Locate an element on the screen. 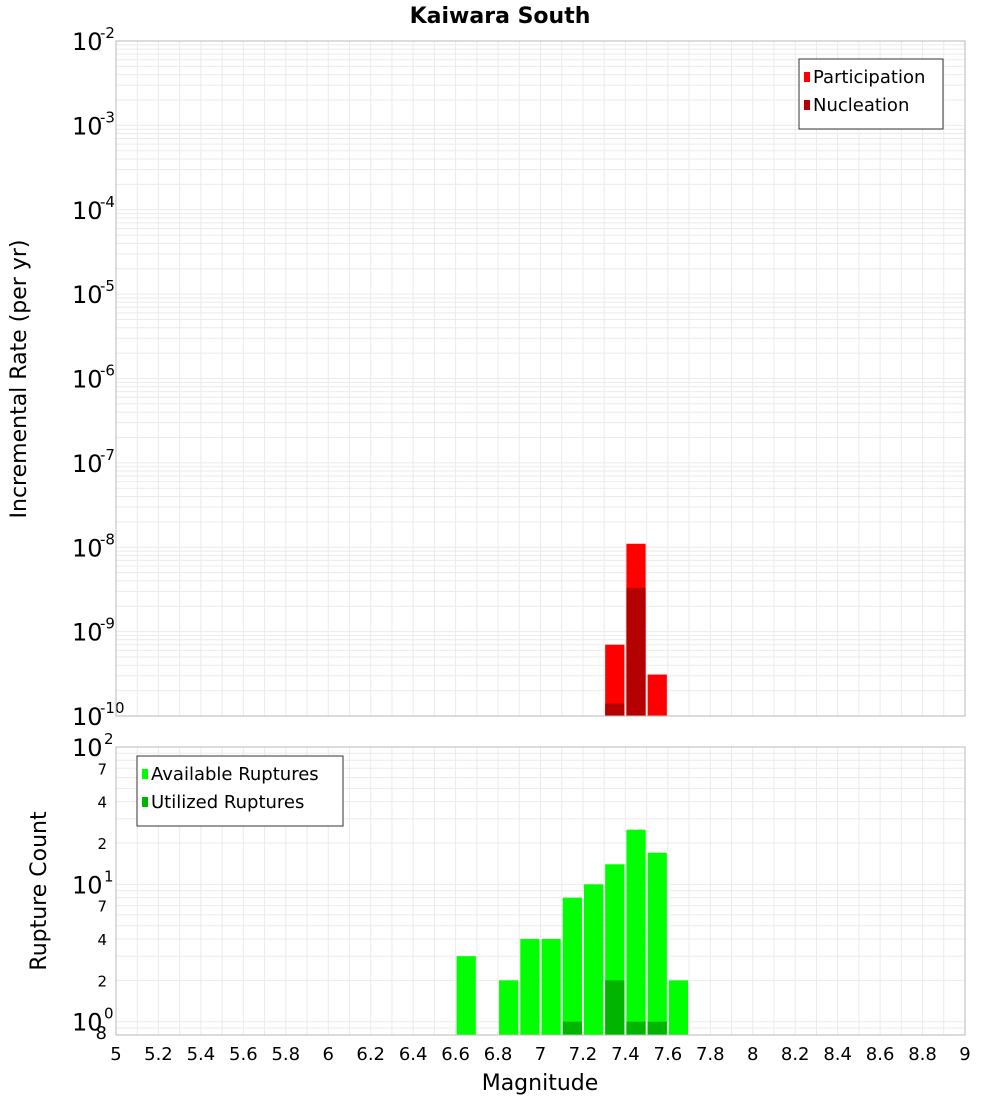 Image resolution: width=1000 pixels, height=1100 pixels. top-legend is located at coordinates (871, 94).